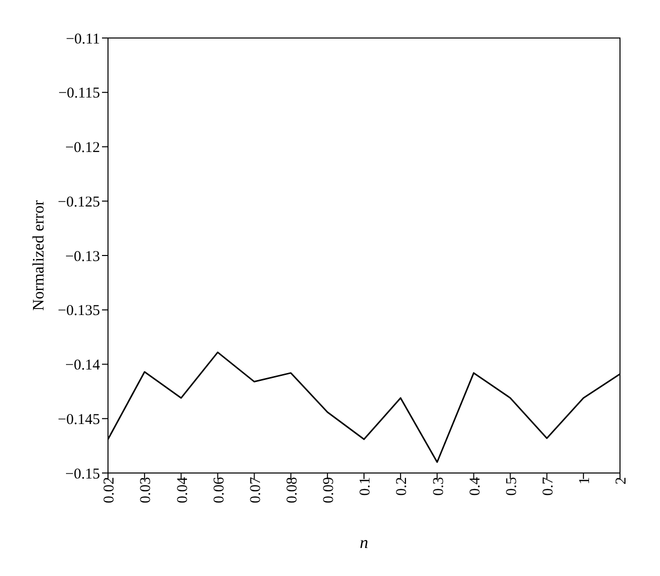  I want to click on x-tick-label: 0.2, so click(402, 486).